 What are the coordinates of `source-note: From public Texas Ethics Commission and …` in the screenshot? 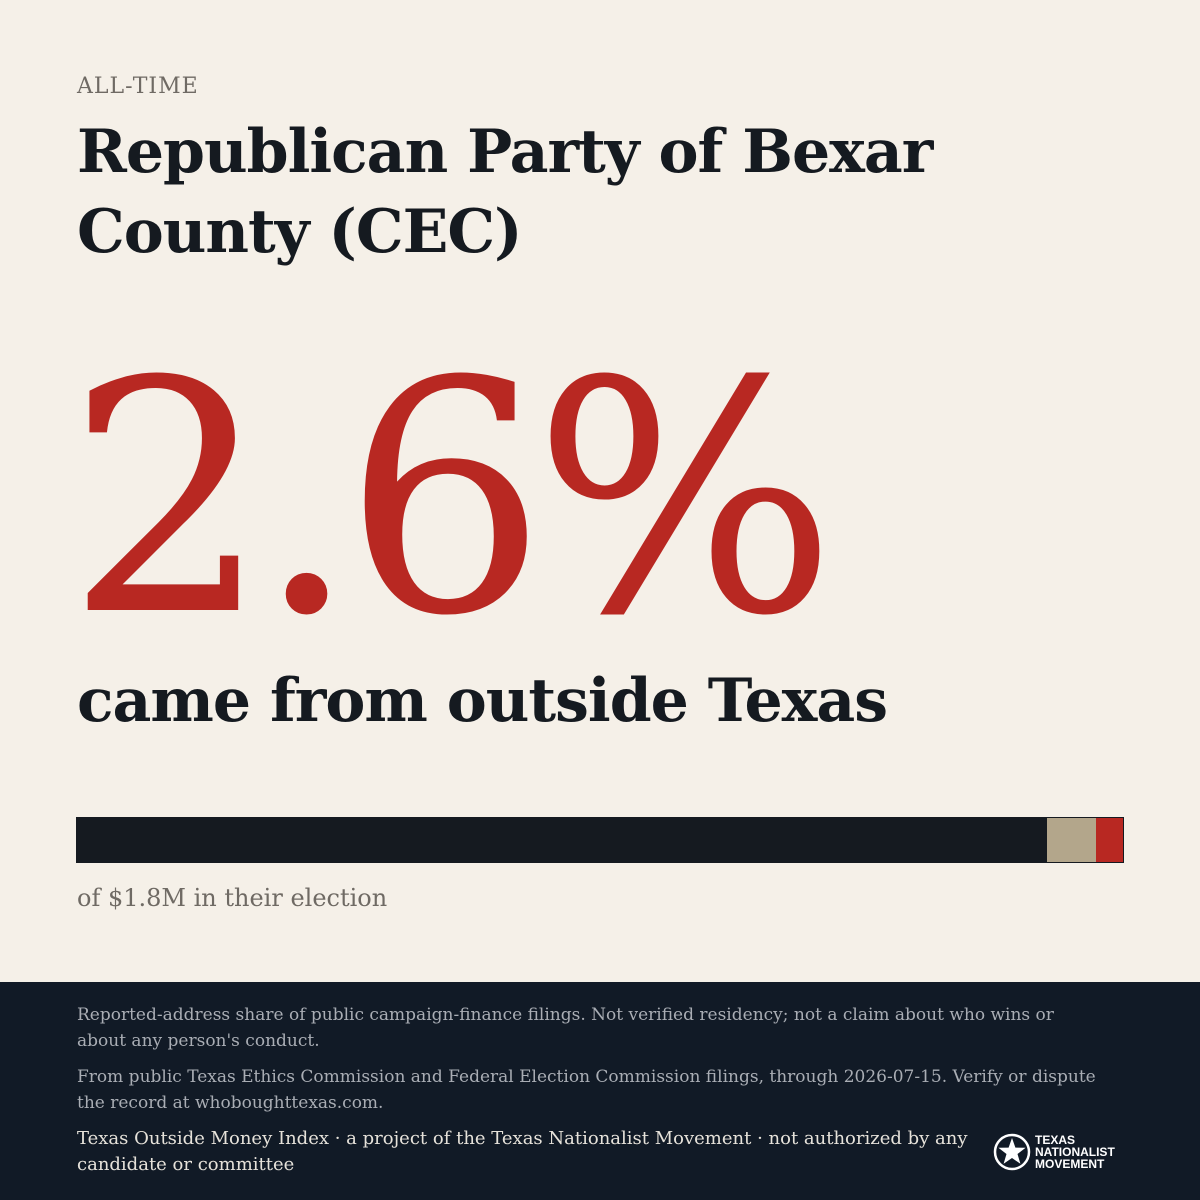 It's located at (586, 1090).